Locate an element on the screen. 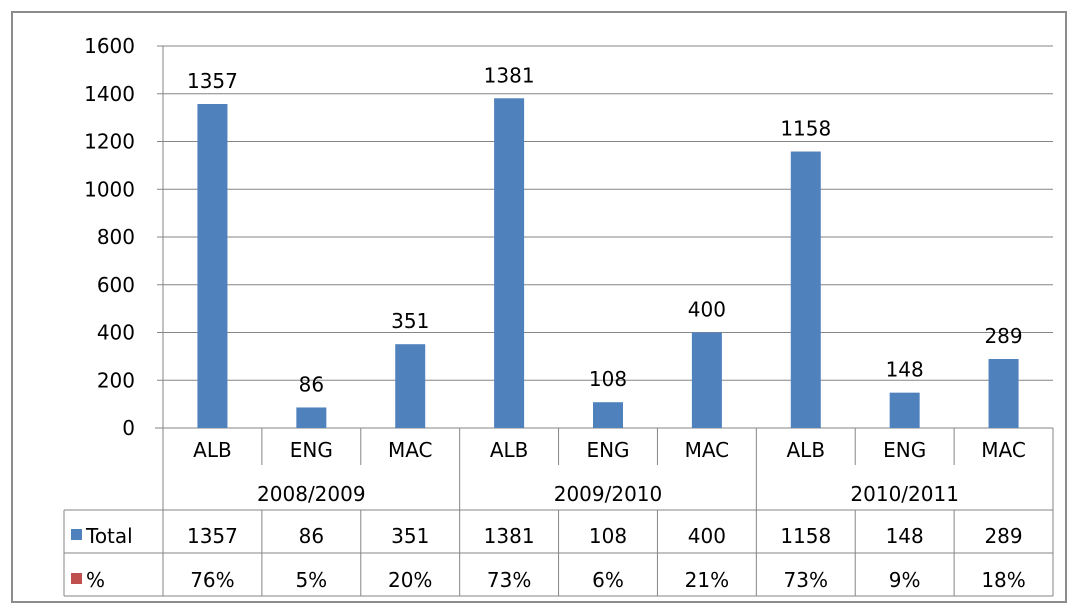 The height and width of the screenshot is (608, 1076). legend-label: % is located at coordinates (95, 580).